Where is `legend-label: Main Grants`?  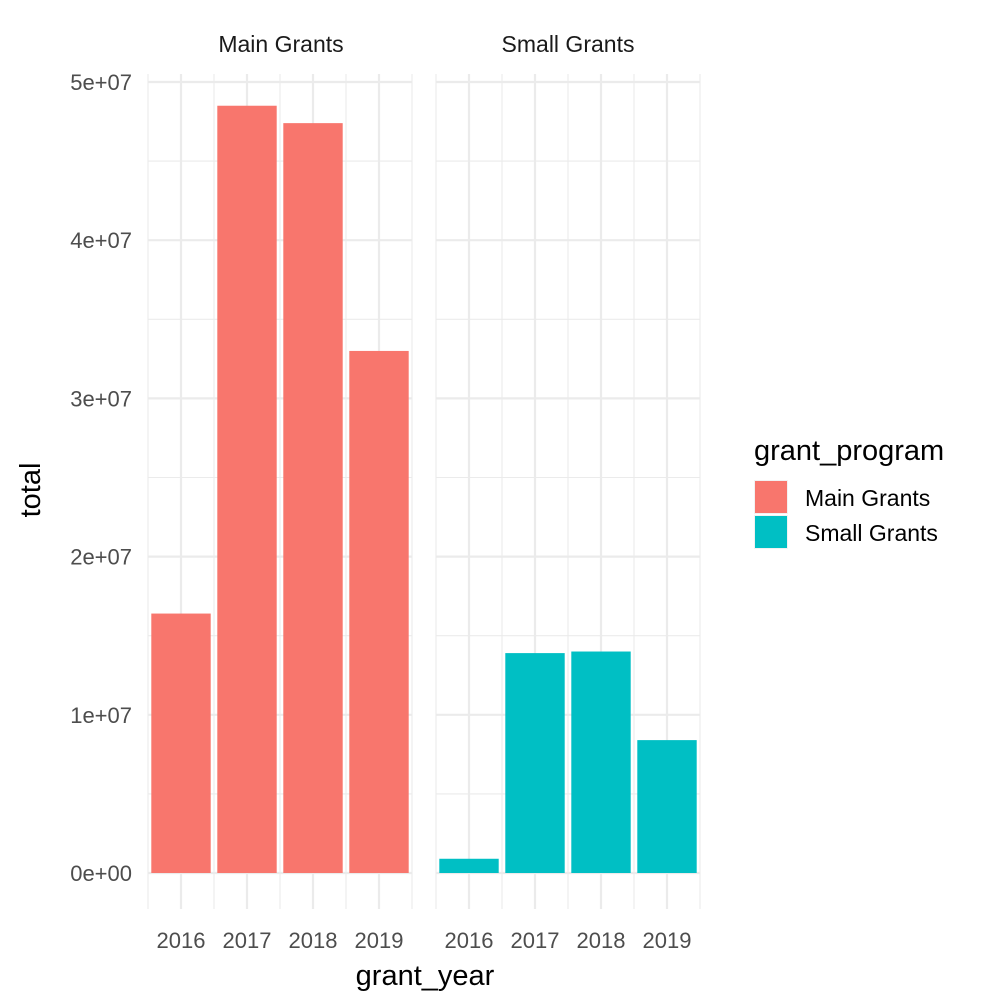 legend-label: Main Grants is located at coordinates (867, 498).